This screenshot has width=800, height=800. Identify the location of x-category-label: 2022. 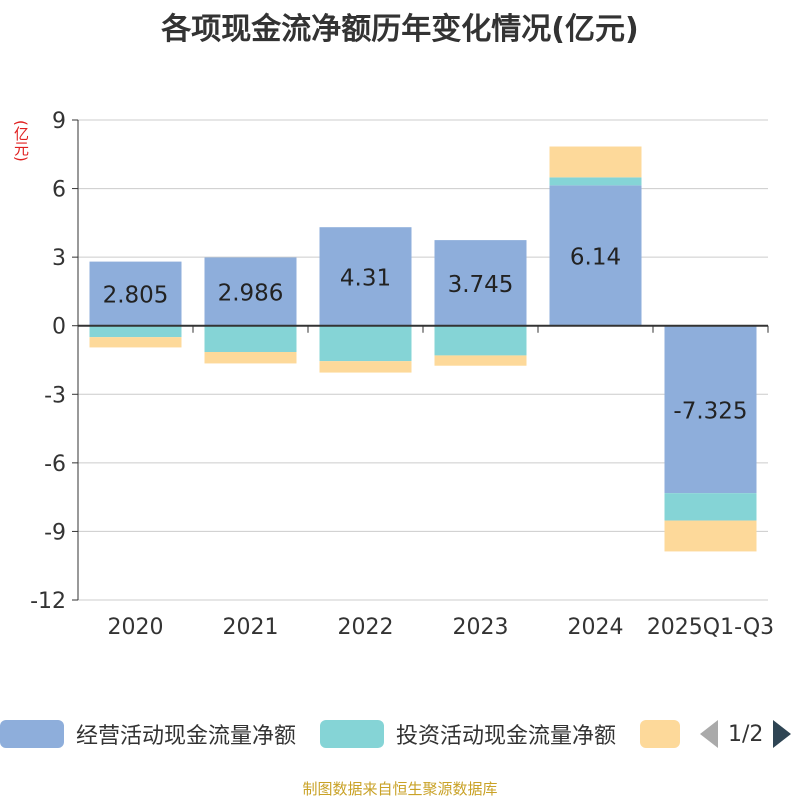
(366, 627).